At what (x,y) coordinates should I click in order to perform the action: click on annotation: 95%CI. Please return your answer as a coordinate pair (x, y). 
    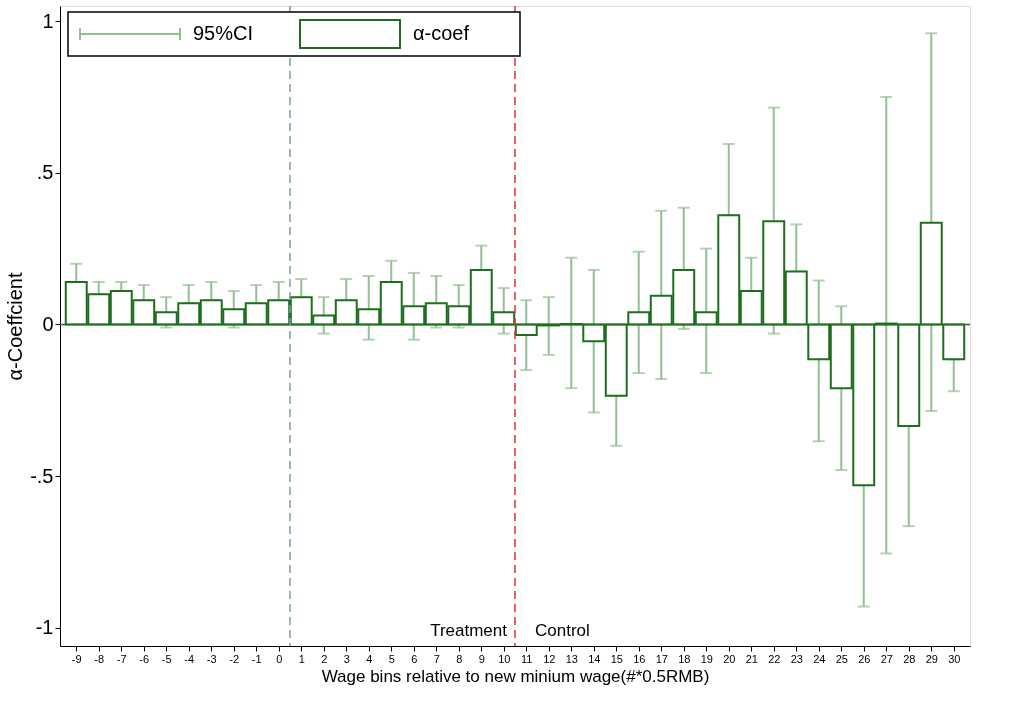
    Looking at the image, I should click on (223, 33).